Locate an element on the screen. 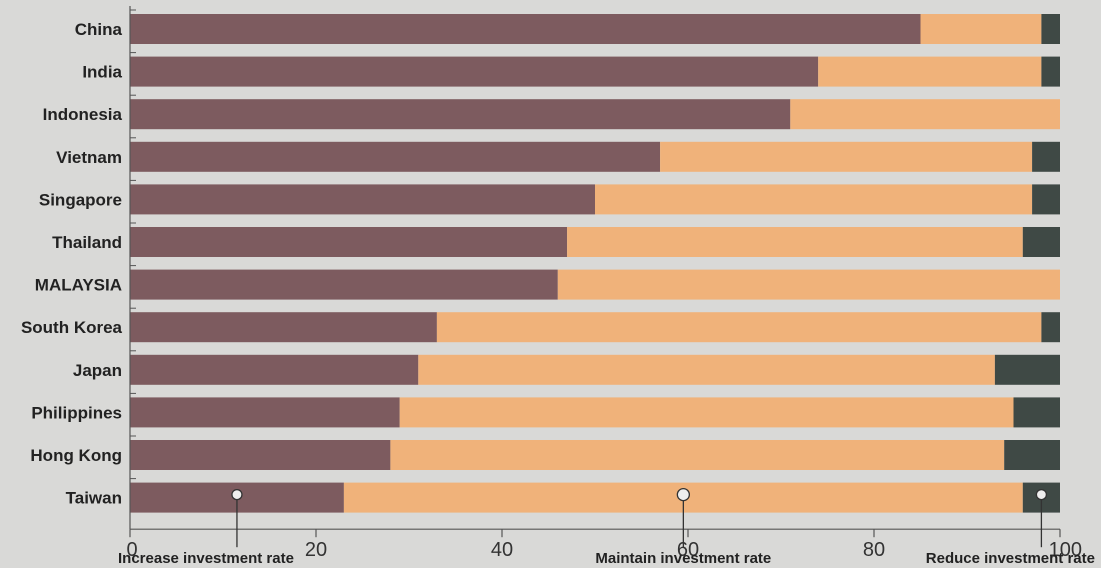  bar-philippines-maintain-investment-rate is located at coordinates (706, 412).